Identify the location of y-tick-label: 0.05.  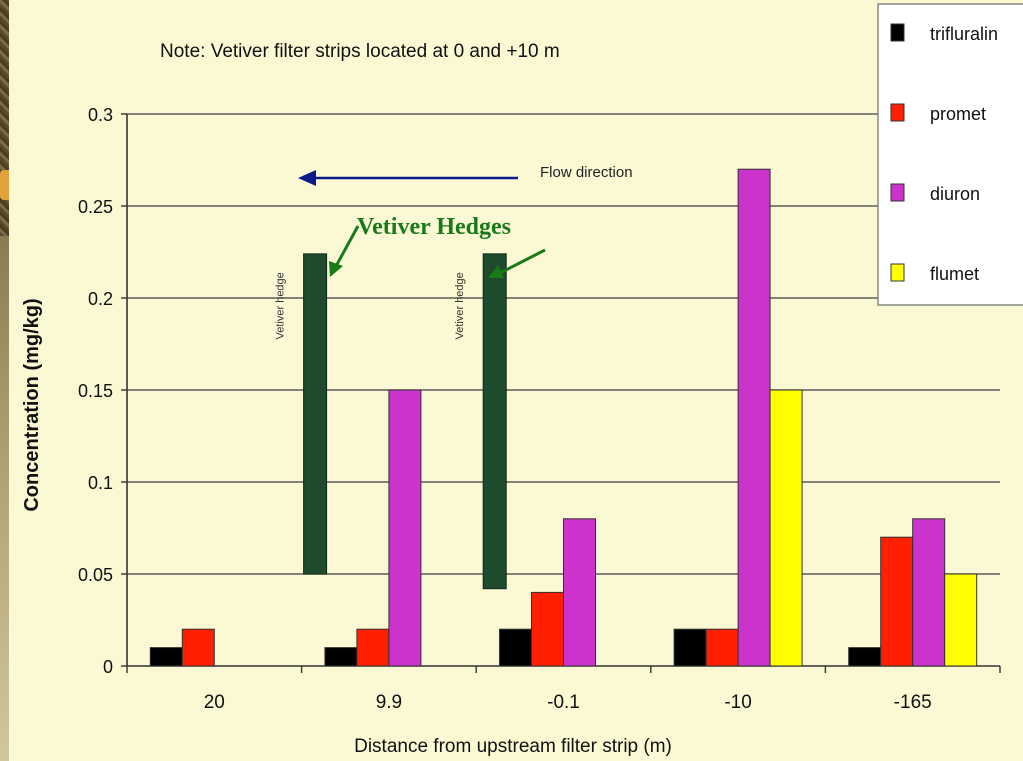
(95, 575).